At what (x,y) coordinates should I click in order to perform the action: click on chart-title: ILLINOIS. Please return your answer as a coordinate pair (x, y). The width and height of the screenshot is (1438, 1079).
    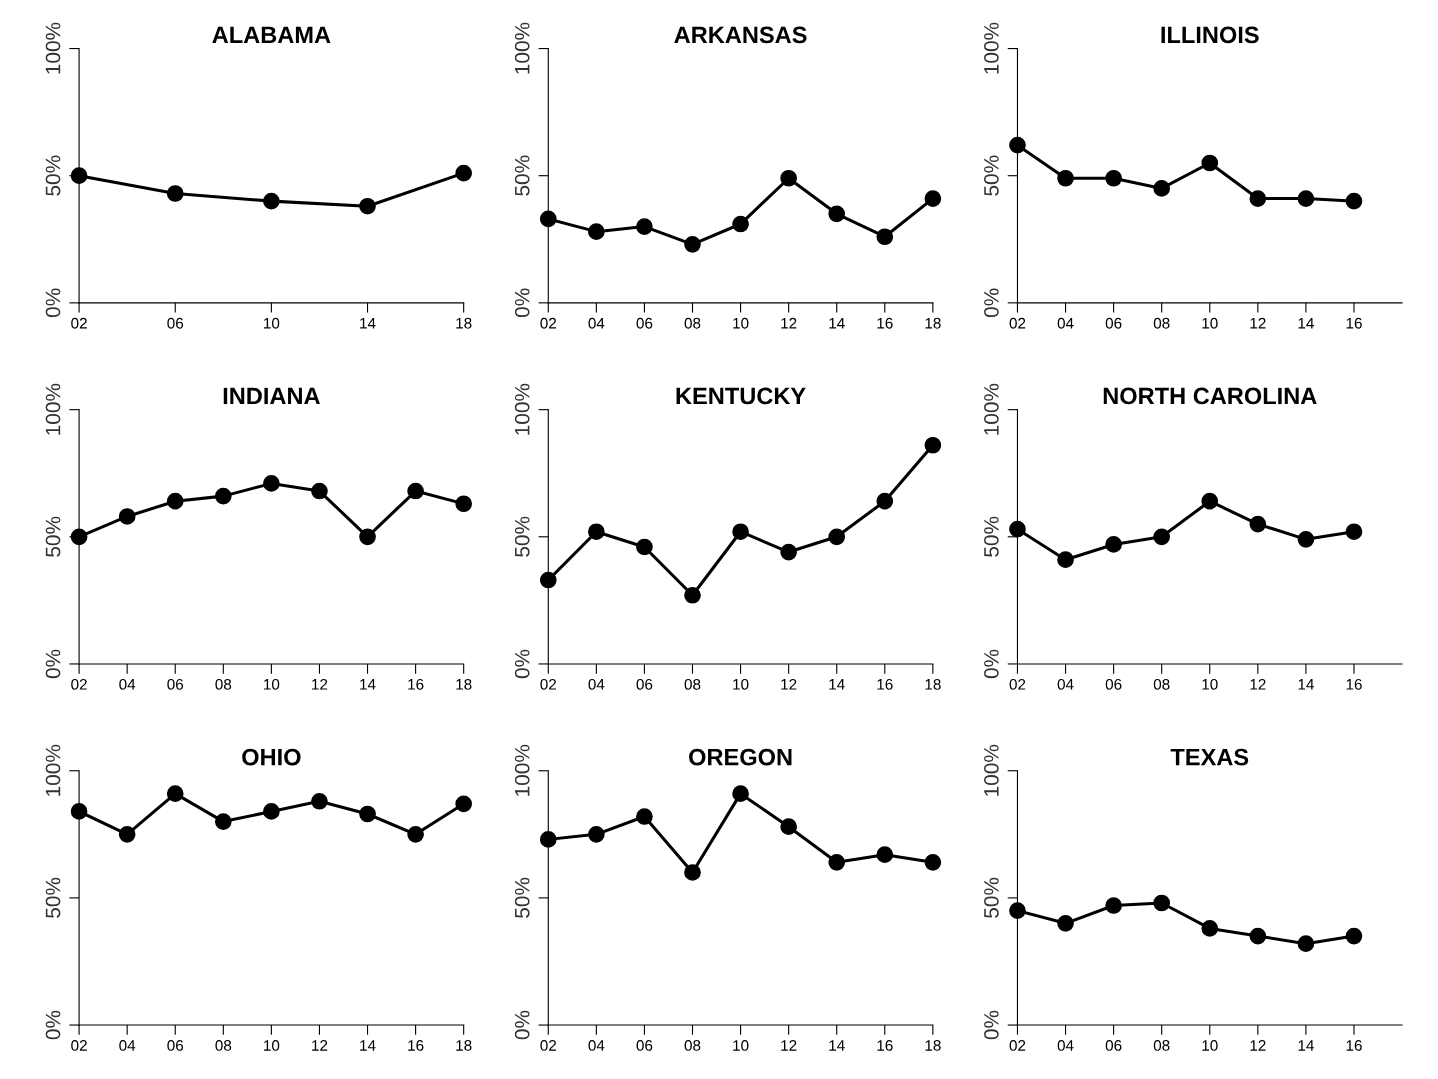
    Looking at the image, I should click on (1210, 35).